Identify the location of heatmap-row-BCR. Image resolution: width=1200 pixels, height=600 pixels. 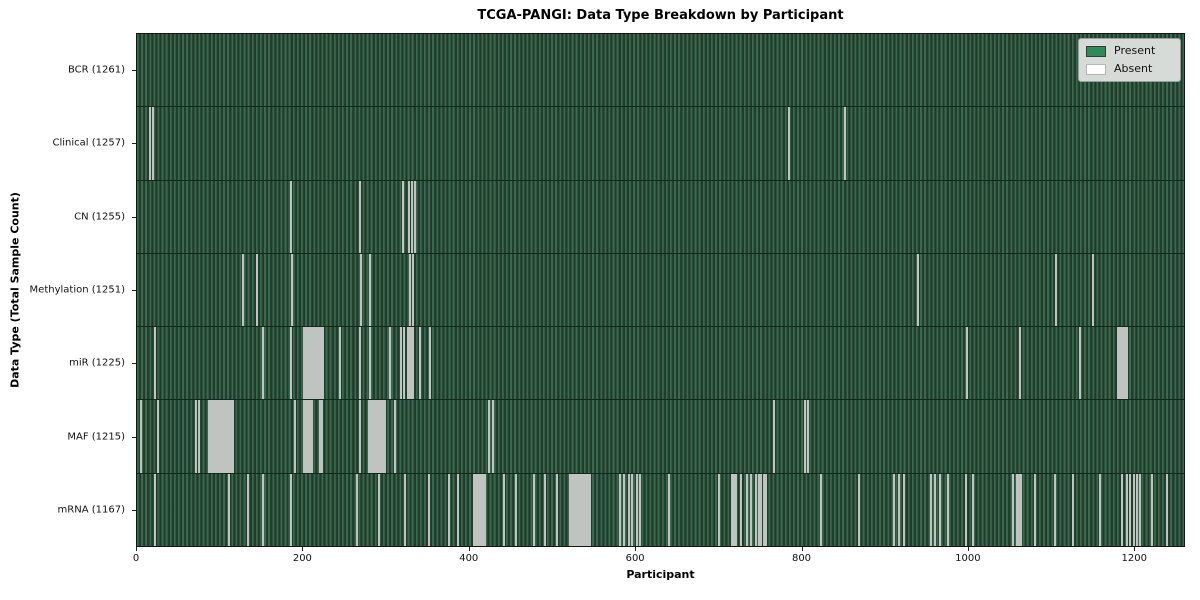
(660, 70).